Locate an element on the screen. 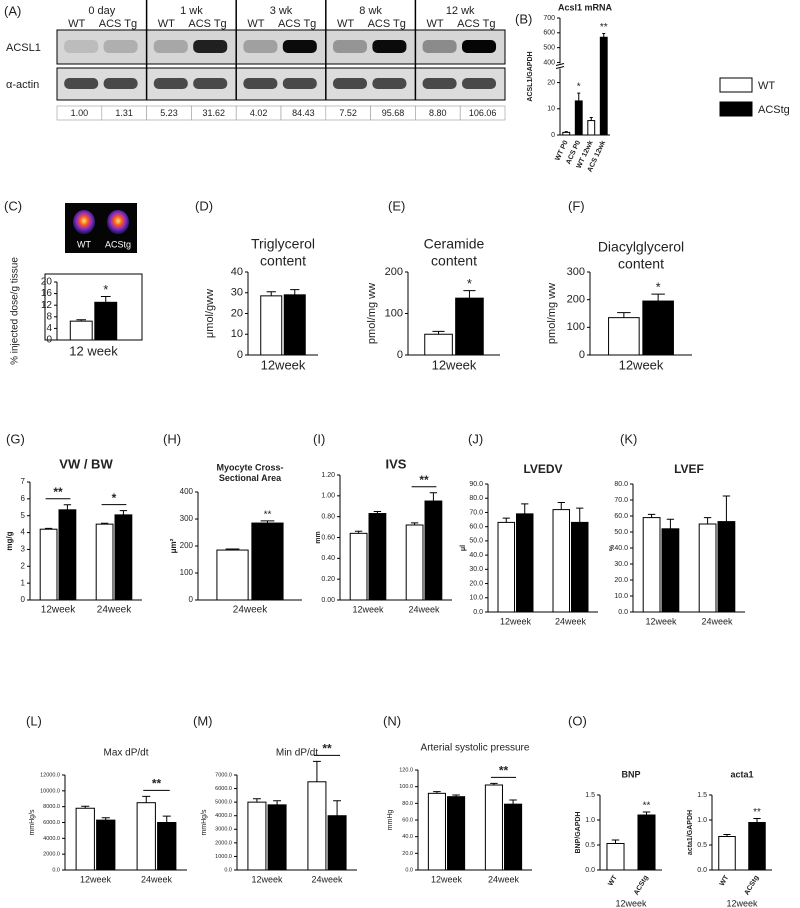 This screenshot has width=800, height=908. y-axis-label: mmHg is located at coordinates (390, 820).